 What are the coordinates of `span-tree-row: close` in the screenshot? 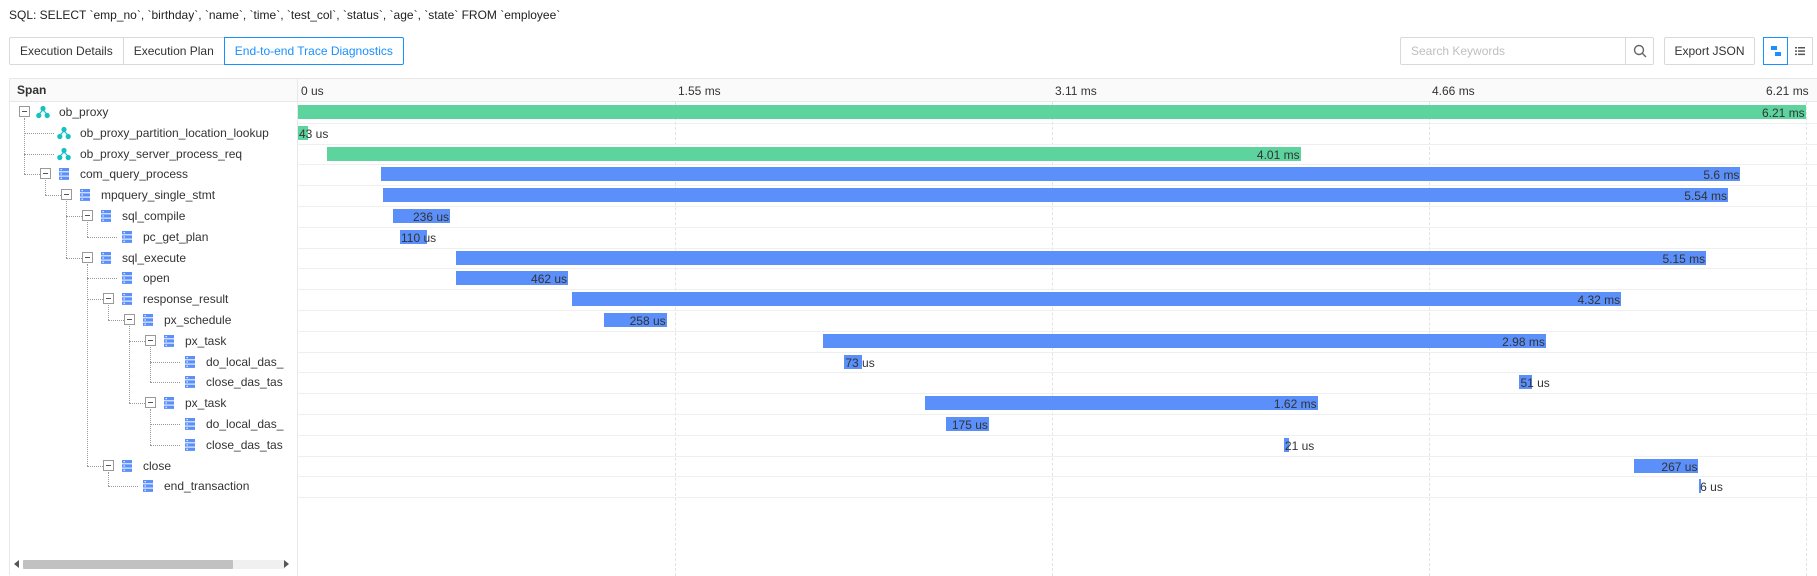 It's located at (153, 466).